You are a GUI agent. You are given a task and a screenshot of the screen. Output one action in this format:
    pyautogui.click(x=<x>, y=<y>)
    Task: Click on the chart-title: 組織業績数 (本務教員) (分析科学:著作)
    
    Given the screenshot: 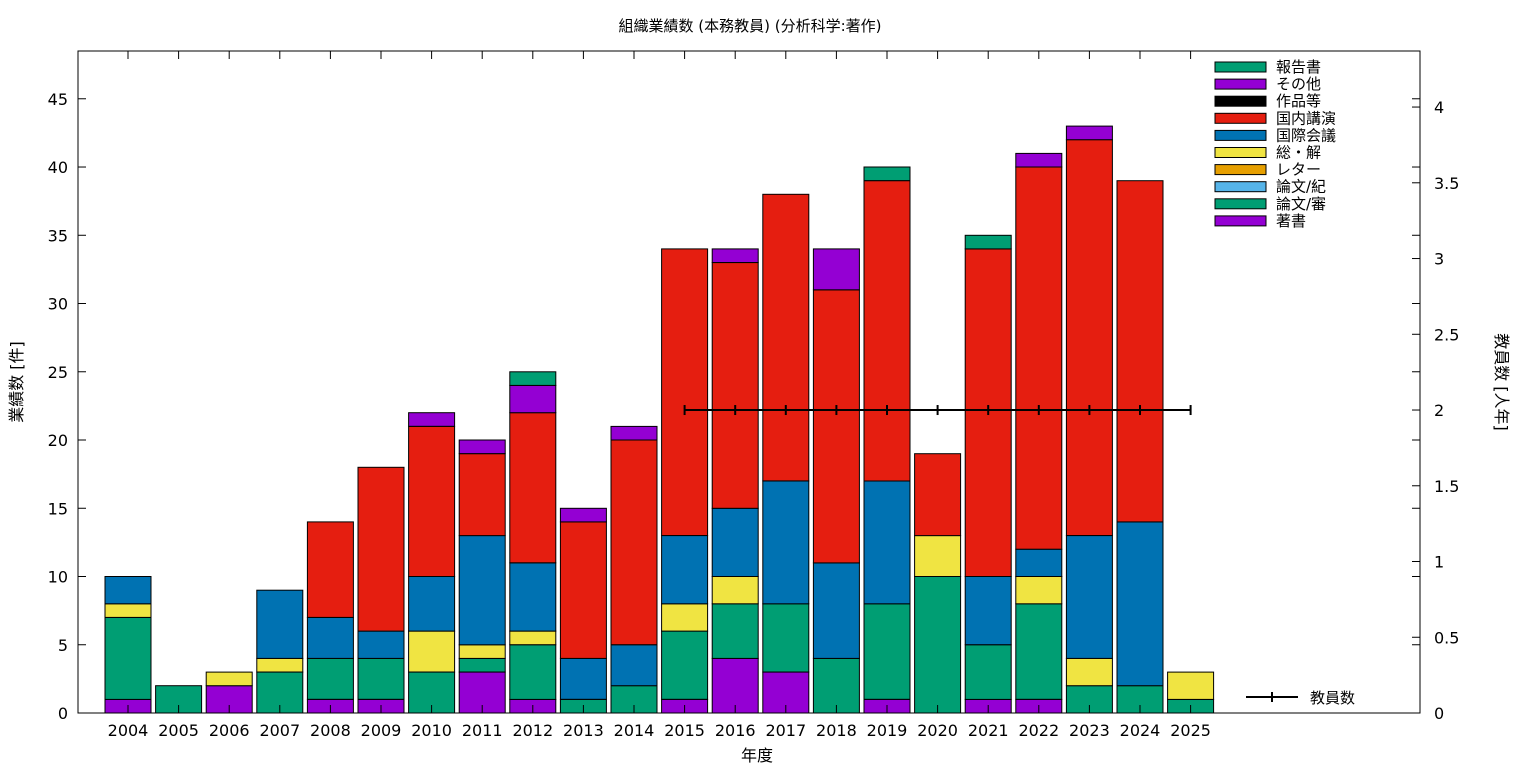 What is the action you would take?
    pyautogui.click(x=750, y=26)
    